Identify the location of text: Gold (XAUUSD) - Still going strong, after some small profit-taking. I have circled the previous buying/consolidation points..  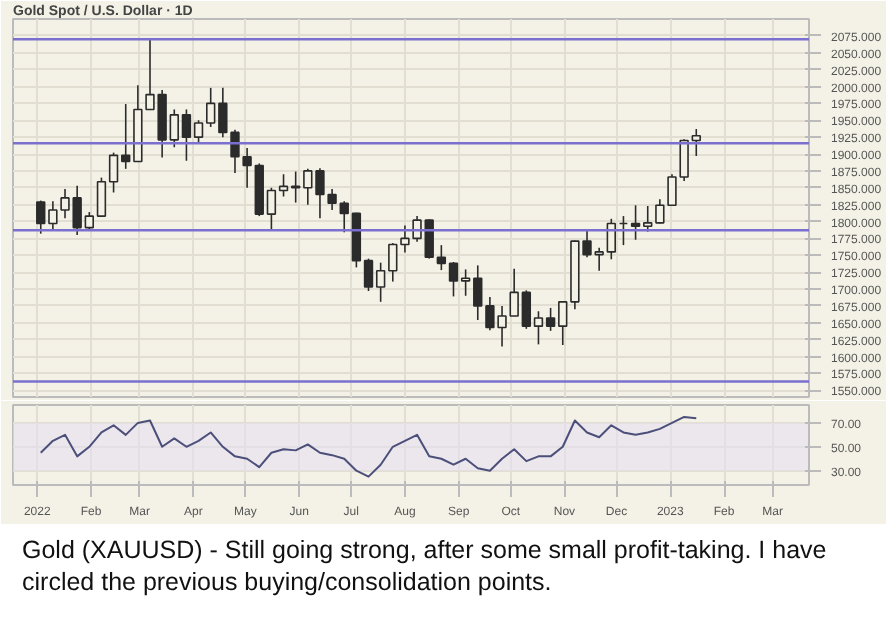
(425, 566).